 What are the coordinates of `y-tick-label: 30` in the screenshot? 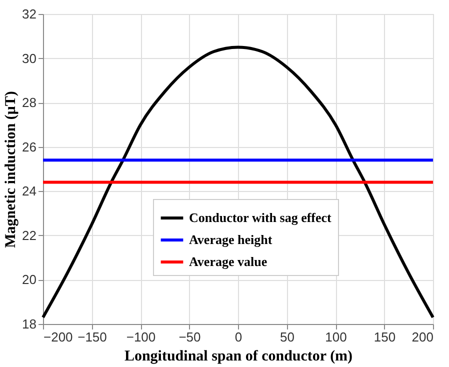 It's located at (29, 58).